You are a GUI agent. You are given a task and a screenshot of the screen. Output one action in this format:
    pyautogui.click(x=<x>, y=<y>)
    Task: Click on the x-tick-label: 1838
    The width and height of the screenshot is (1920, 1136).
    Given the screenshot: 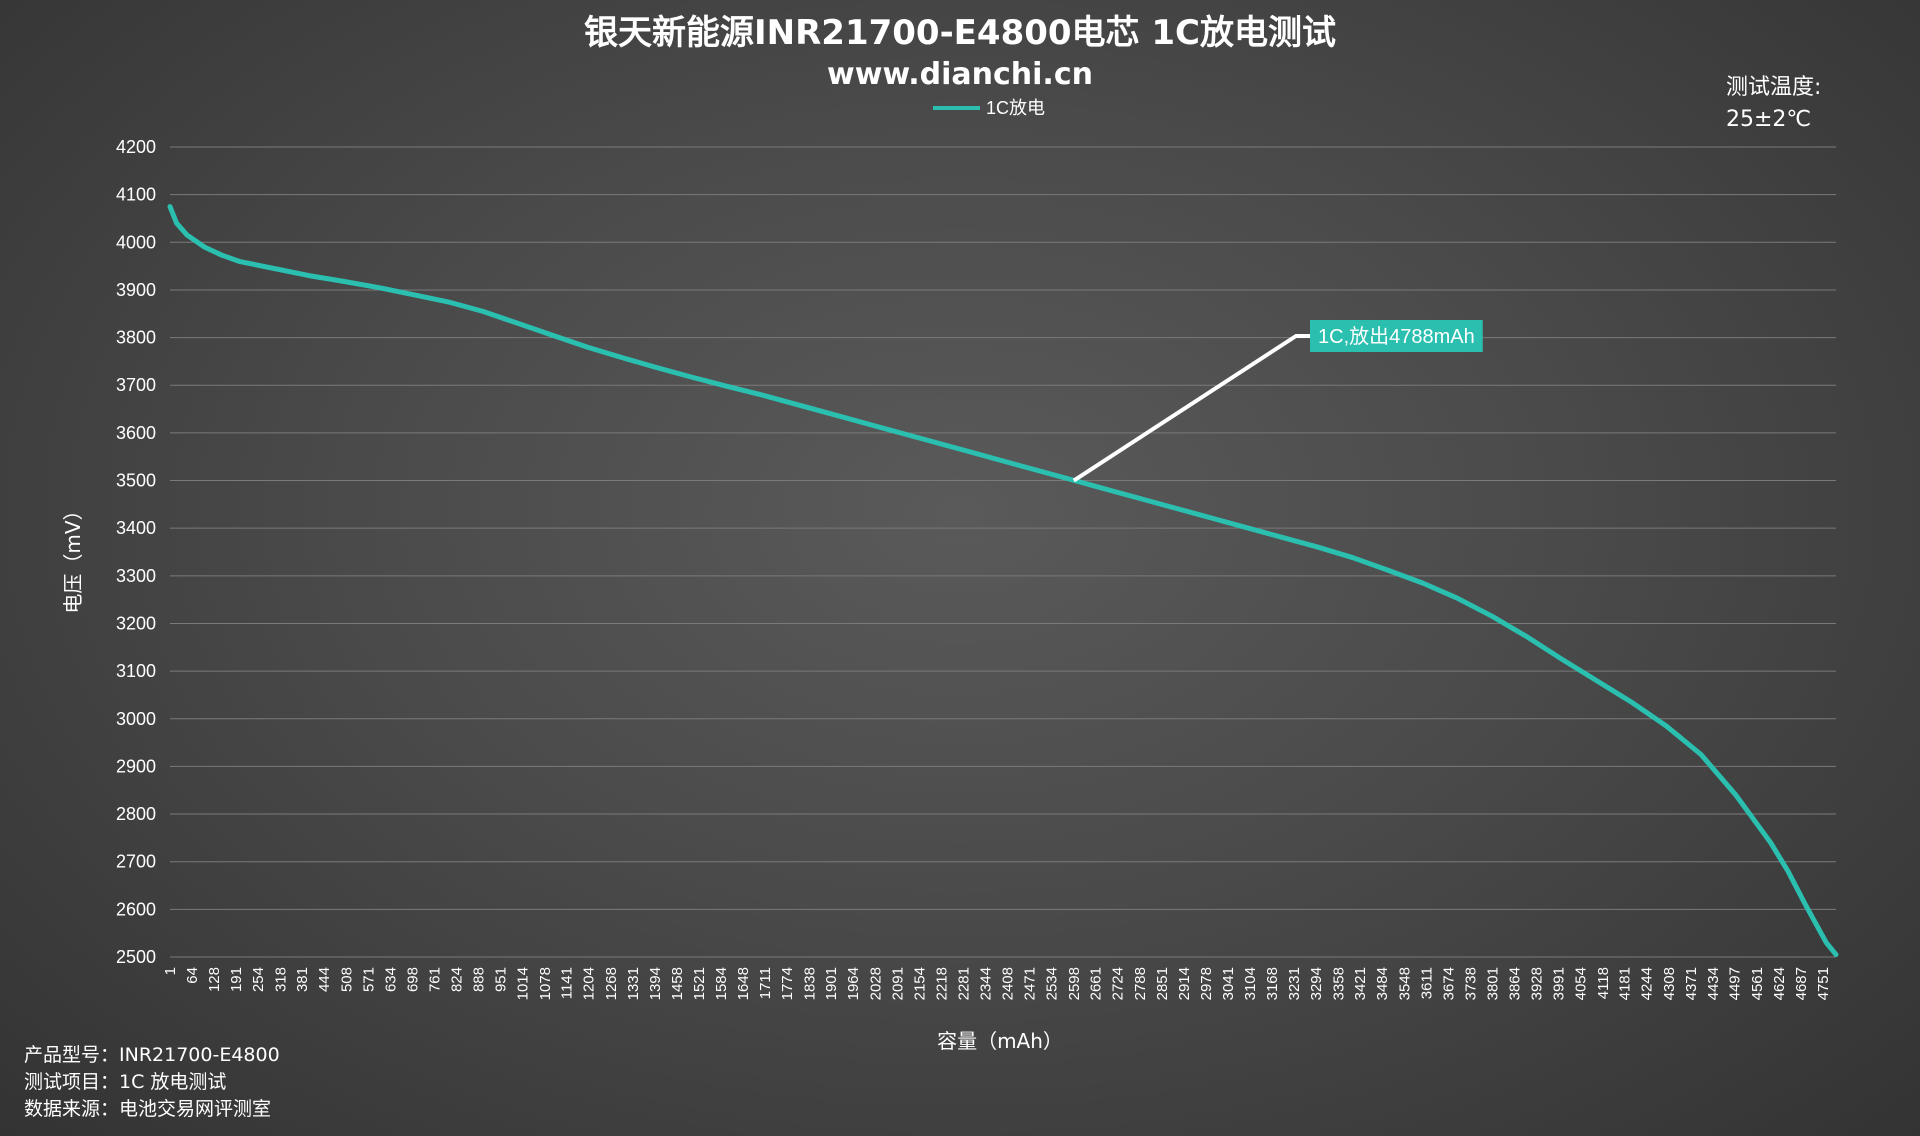 What is the action you would take?
    pyautogui.click(x=809, y=983)
    